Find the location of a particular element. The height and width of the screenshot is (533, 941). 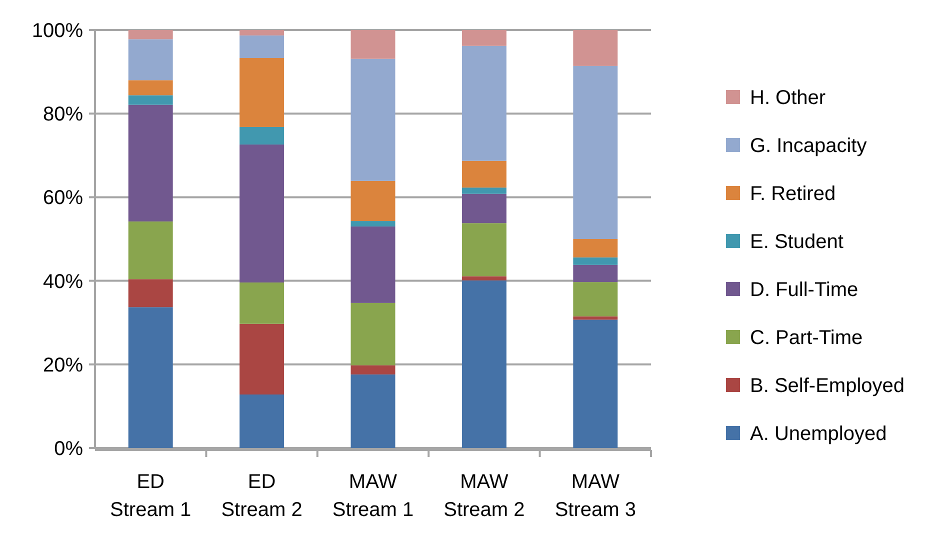

y-tick-label: 20% is located at coordinates (63, 365).